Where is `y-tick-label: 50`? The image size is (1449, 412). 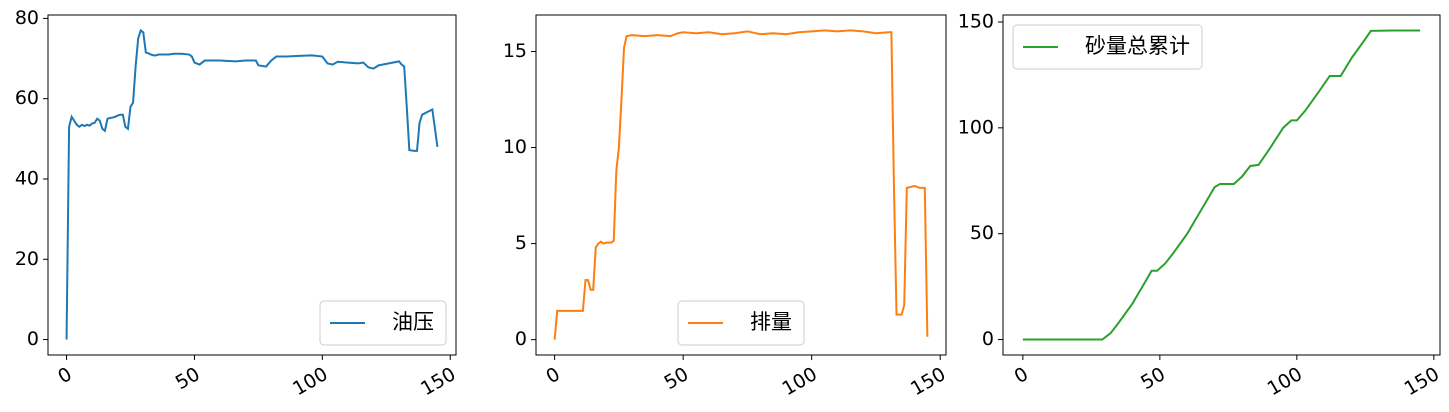 y-tick-label: 50 is located at coordinates (982, 233).